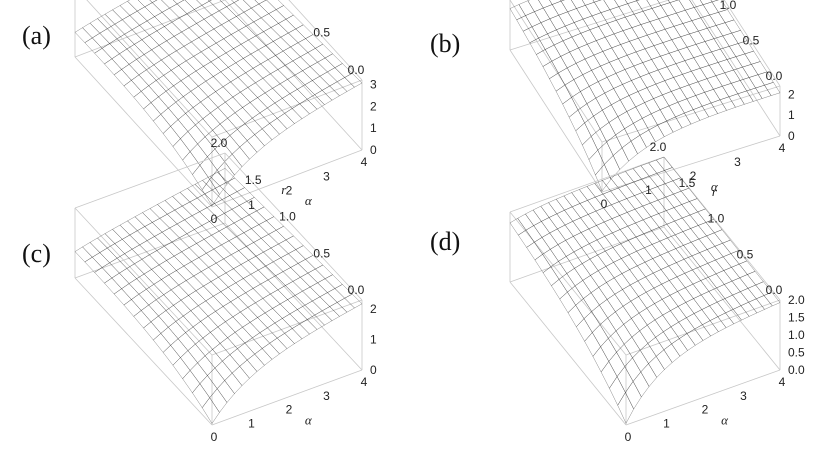 The height and width of the screenshot is (467, 830). What do you see at coordinates (782, 382) in the screenshot?
I see `alpha-tick-label: 4` at bounding box center [782, 382].